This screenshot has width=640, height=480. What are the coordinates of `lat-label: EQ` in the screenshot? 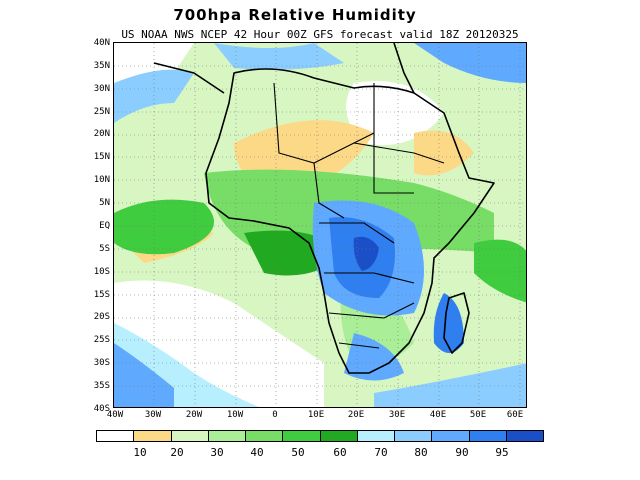 It's located at (104, 226).